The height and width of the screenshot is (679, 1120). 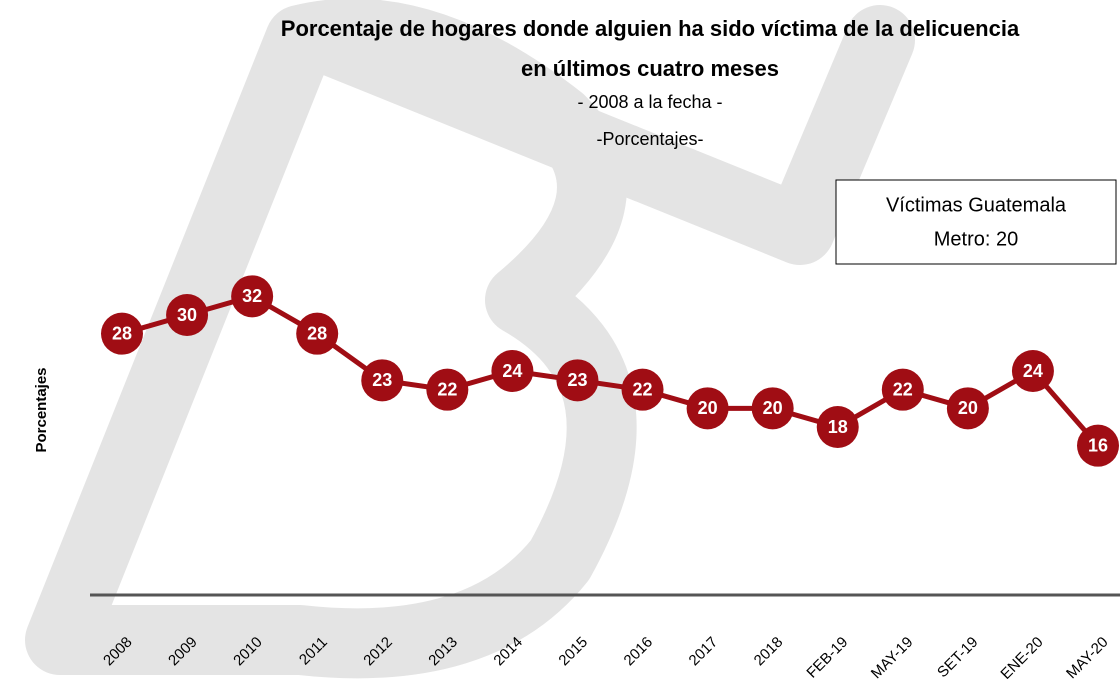 What do you see at coordinates (1021, 656) in the screenshot?
I see `x-tick-label: ENE-20` at bounding box center [1021, 656].